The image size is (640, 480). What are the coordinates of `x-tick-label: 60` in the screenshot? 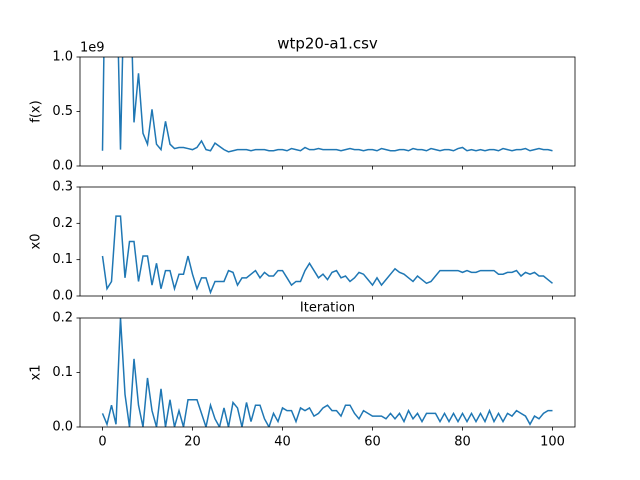 It's located at (372, 442).